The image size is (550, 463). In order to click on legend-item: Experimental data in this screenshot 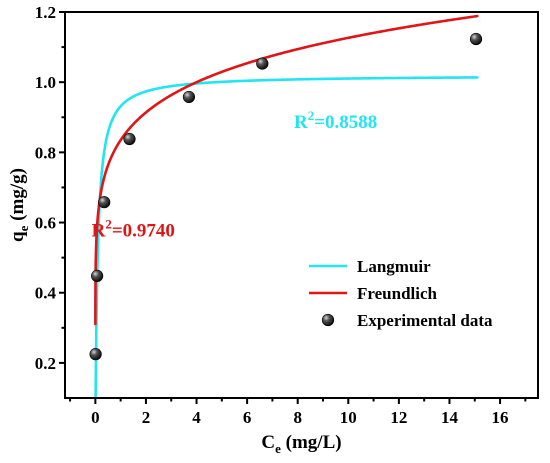, I will do `click(407, 320)`.